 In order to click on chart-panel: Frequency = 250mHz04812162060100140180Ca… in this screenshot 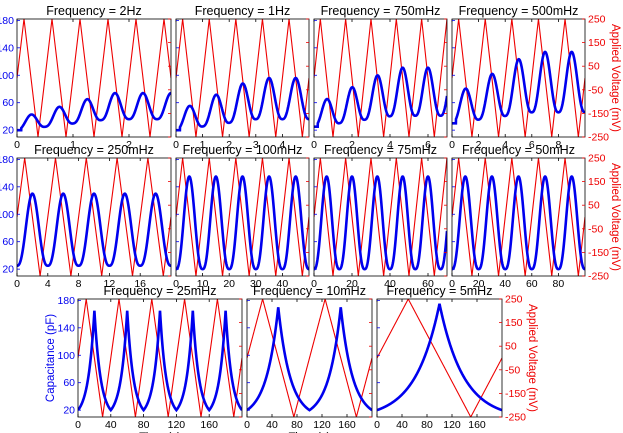, I will do `click(86, 216)`.